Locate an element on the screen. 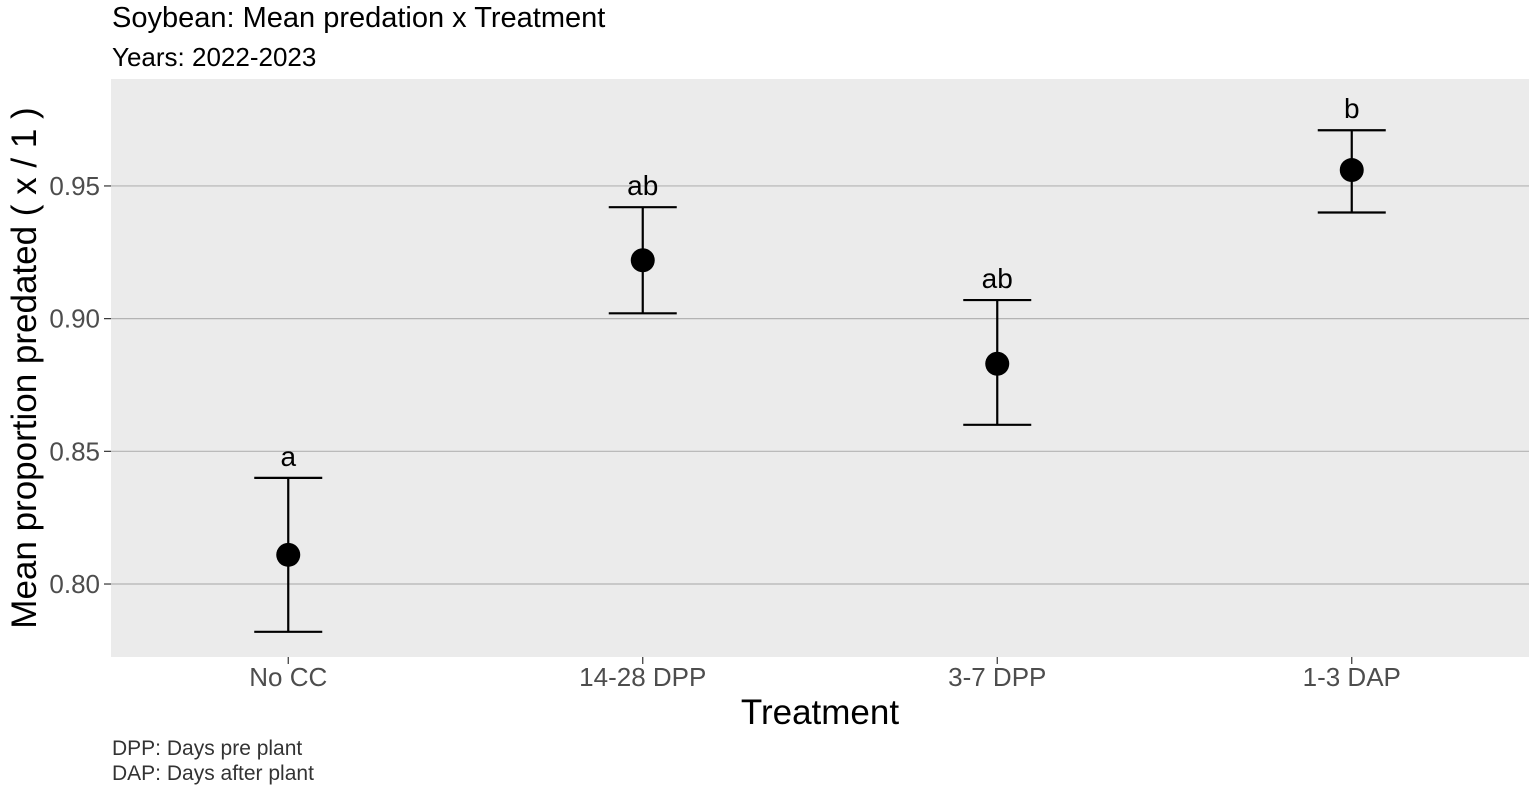  chart-title: Soybean: Mean predation x Treatment is located at coordinates (359, 18).